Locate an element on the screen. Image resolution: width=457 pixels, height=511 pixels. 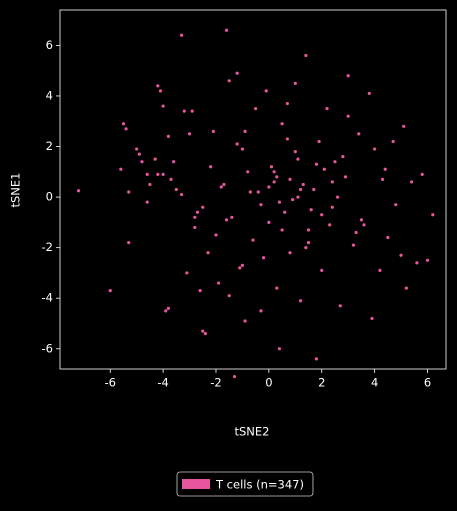
x-tick-label: 2 is located at coordinates (321, 383).